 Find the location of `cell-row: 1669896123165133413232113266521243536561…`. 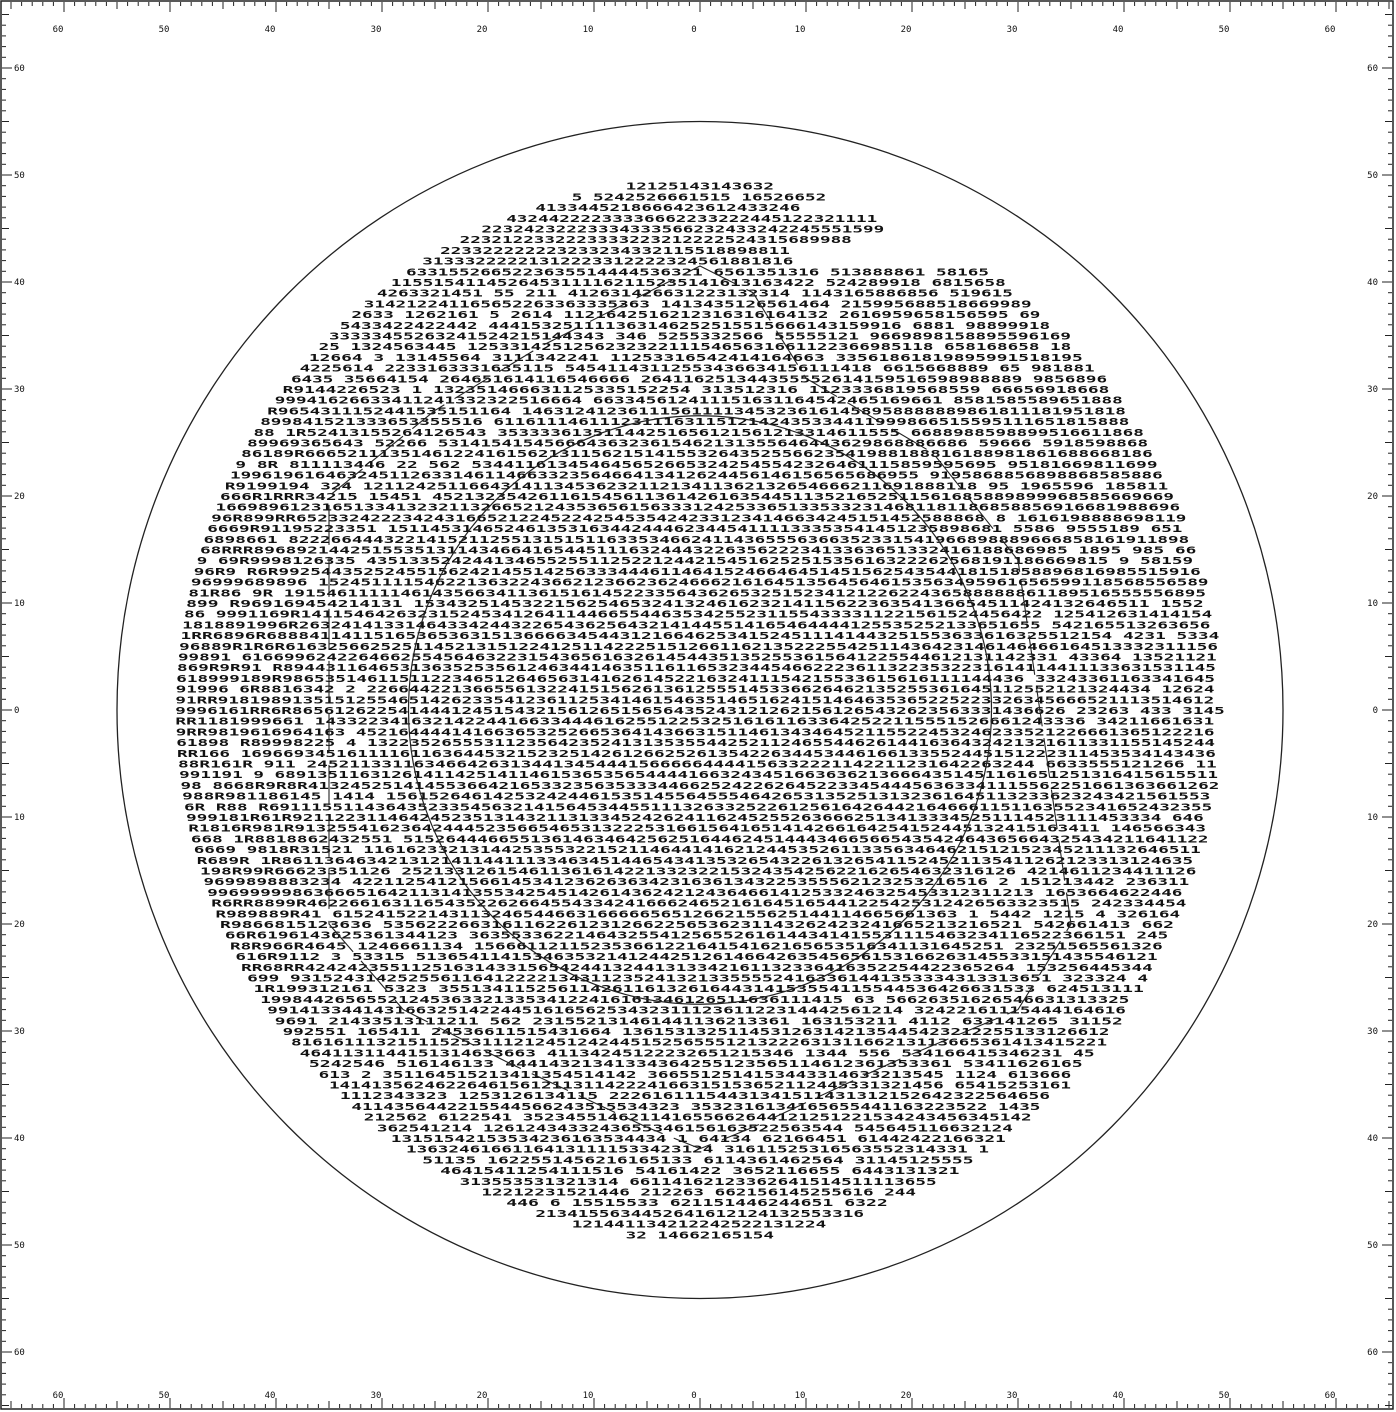

cell-row: 1669896123165133413232113266521243536561… is located at coordinates (697, 508).